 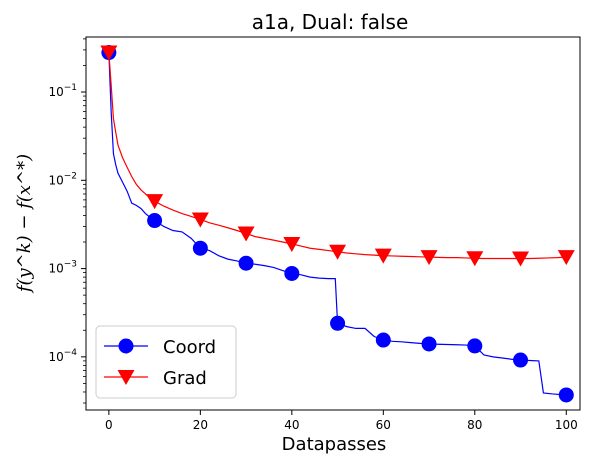 What do you see at coordinates (383, 425) in the screenshot?
I see `x-tick-label-3: 60` at bounding box center [383, 425].